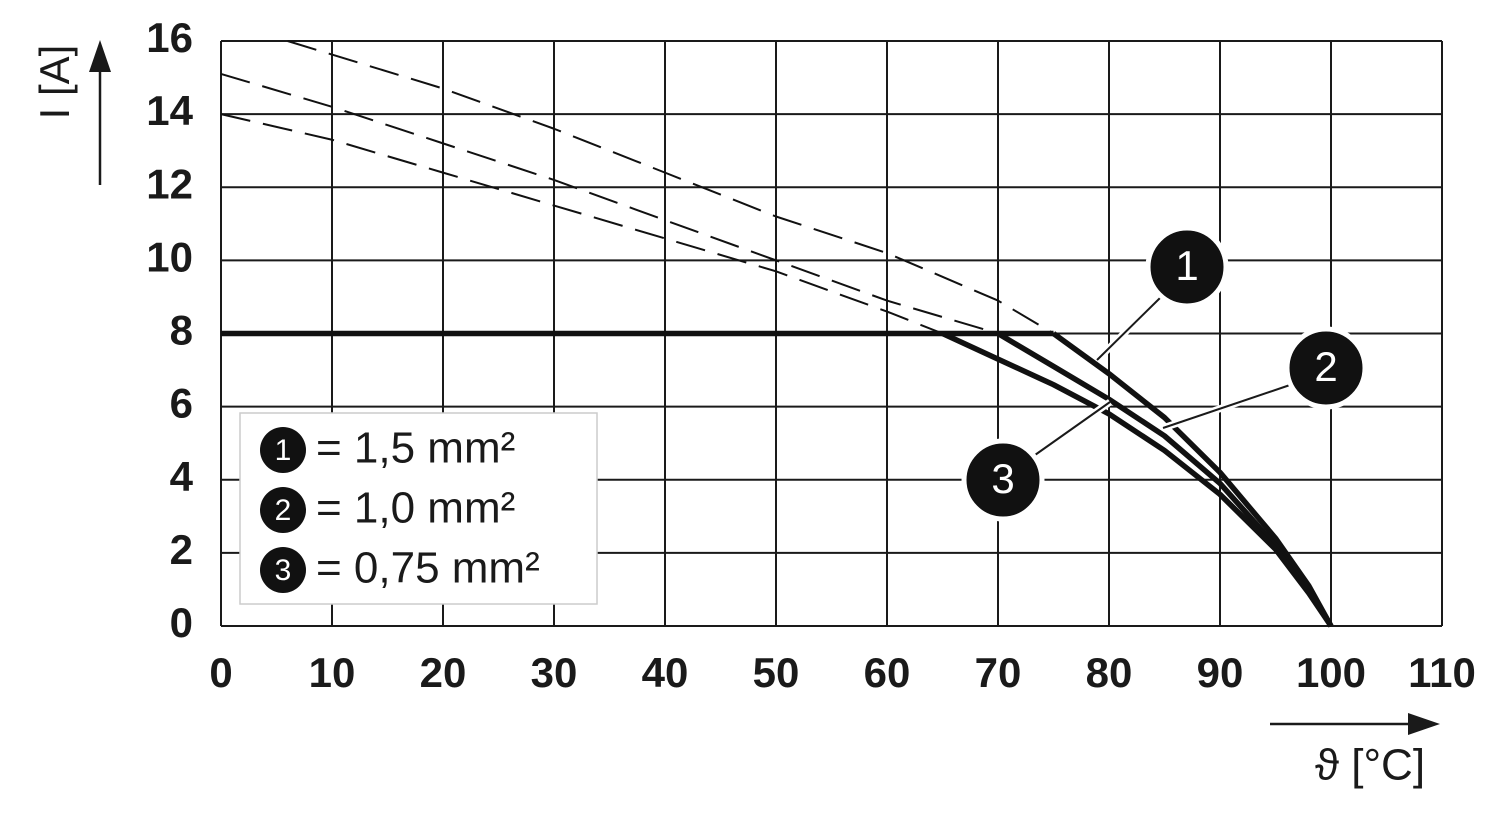 The height and width of the screenshot is (821, 1500). I want to click on x-axis-label: ϑ [°C], so click(1370, 765).